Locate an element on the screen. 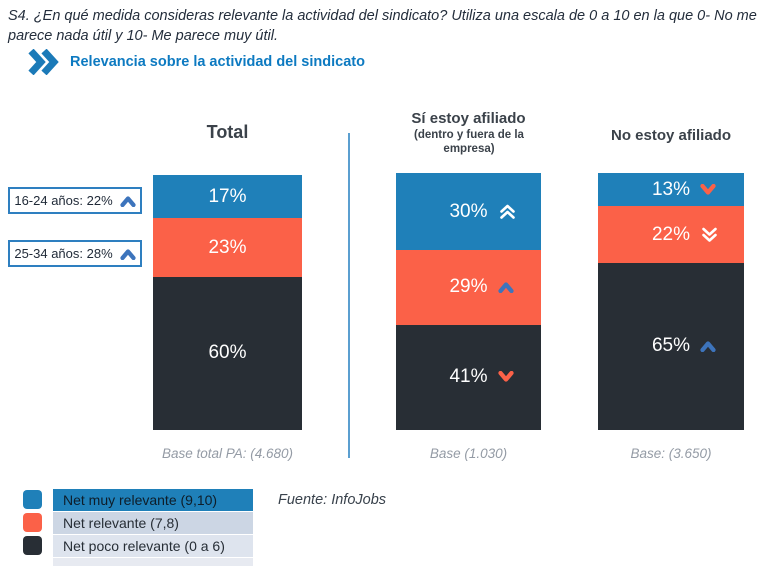 The height and width of the screenshot is (567, 762). segment-value: 65% is located at coordinates (671, 346).